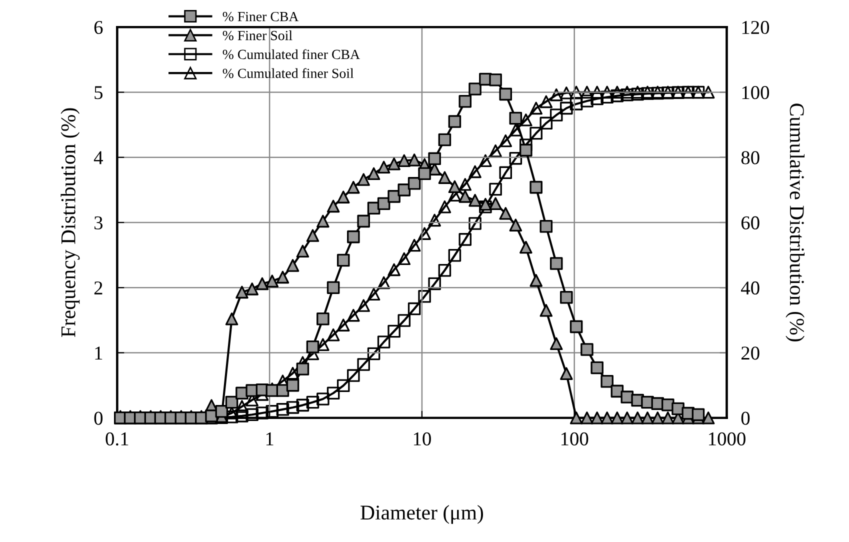  What do you see at coordinates (750, 288) in the screenshot?
I see `y2-tick-label: 40` at bounding box center [750, 288].